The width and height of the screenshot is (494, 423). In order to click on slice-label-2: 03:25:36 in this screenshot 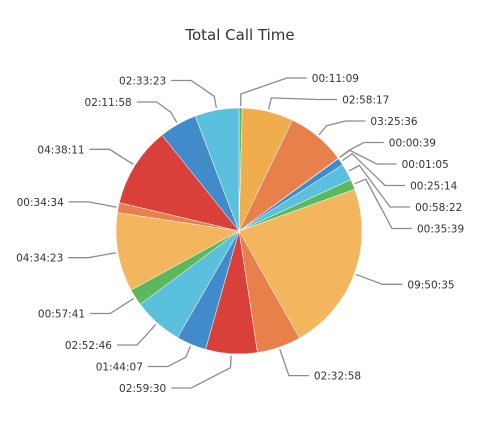, I will do `click(393, 122)`.